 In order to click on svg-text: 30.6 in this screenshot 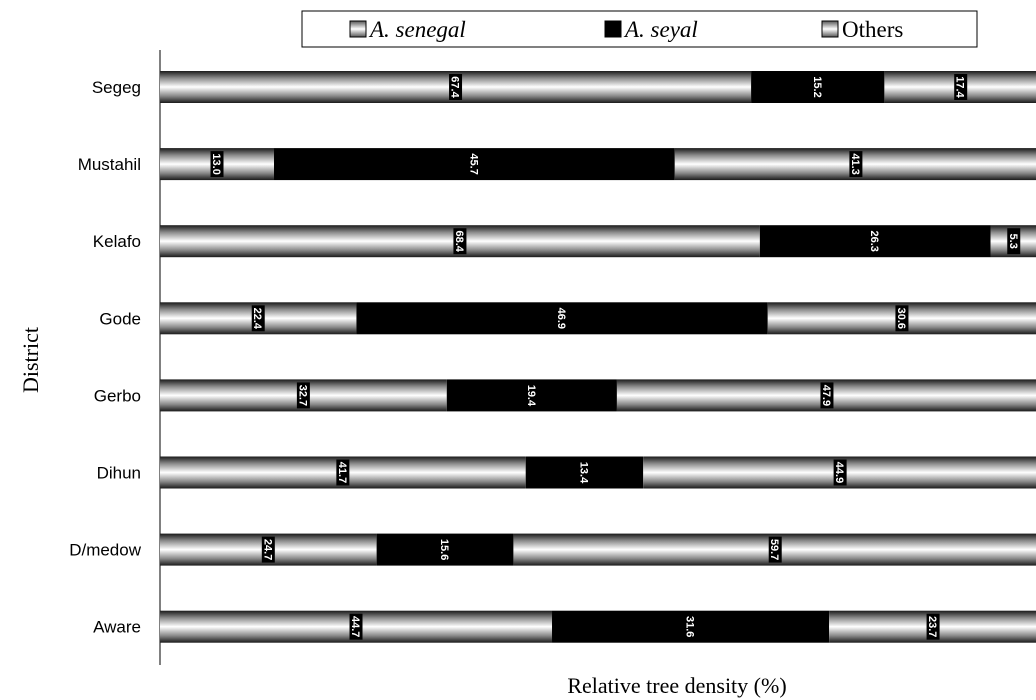, I will do `click(901, 318)`.